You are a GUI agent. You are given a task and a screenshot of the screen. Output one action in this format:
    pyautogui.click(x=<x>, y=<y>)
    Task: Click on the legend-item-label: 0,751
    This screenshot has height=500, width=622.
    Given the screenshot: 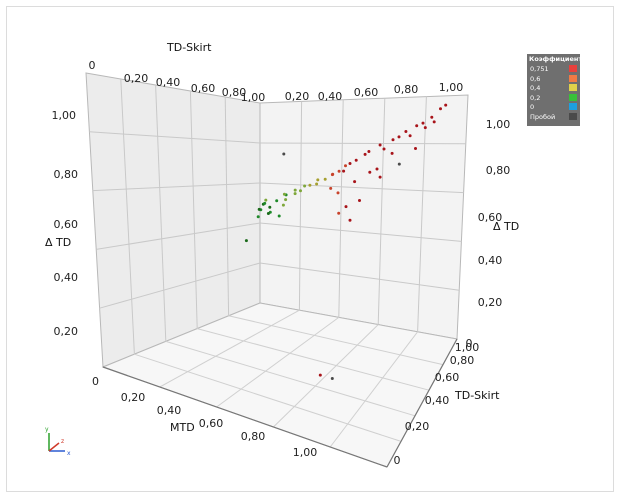 What is the action you would take?
    pyautogui.click(x=539, y=69)
    